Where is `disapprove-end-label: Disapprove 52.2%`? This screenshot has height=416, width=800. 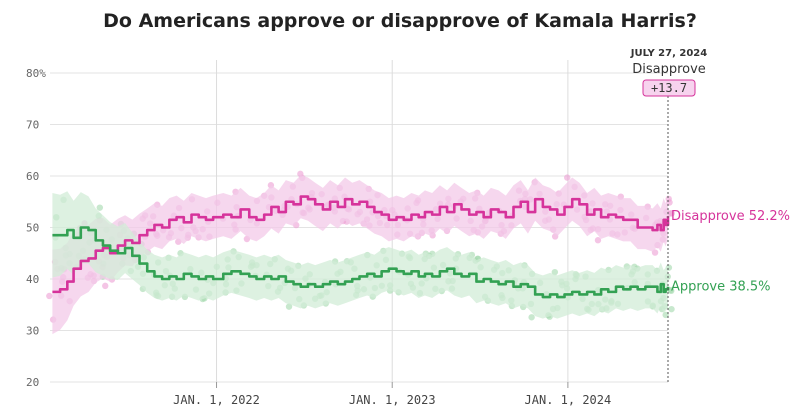
disapprove-end-label: Disapprove 52.2% is located at coordinates (730, 216).